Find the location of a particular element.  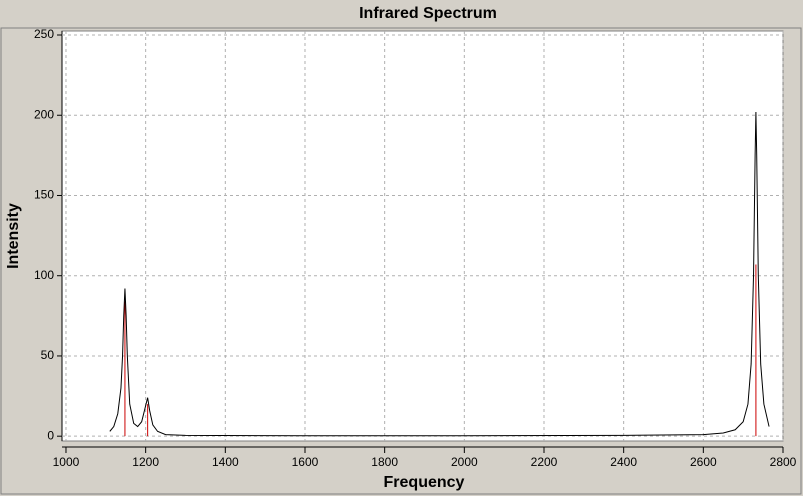

y-tick-label: 250 is located at coordinates (44, 34).